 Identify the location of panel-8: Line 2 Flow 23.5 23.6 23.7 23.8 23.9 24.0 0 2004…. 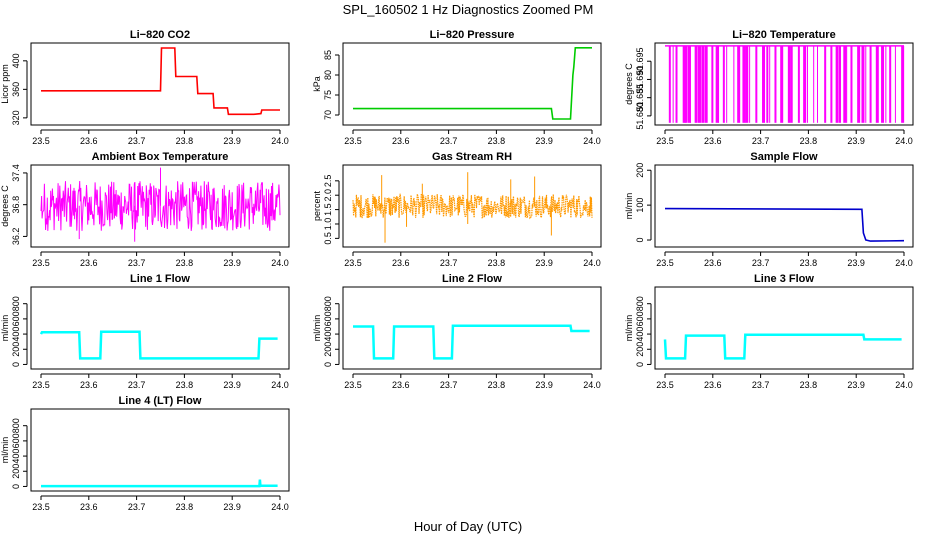
(457, 331).